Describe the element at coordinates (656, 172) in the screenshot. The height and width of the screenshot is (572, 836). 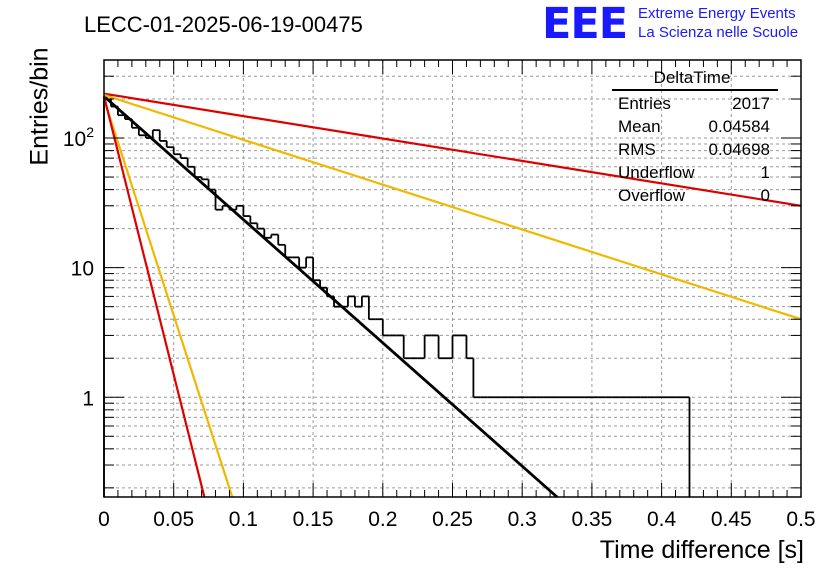
I see `stats-key: Underflow` at that location.